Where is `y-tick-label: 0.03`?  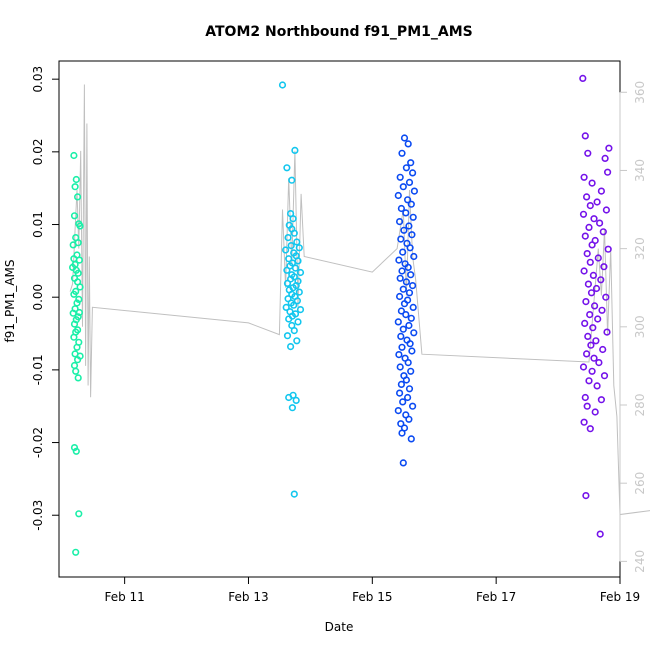
y-tick-label: 0.03 is located at coordinates (38, 79).